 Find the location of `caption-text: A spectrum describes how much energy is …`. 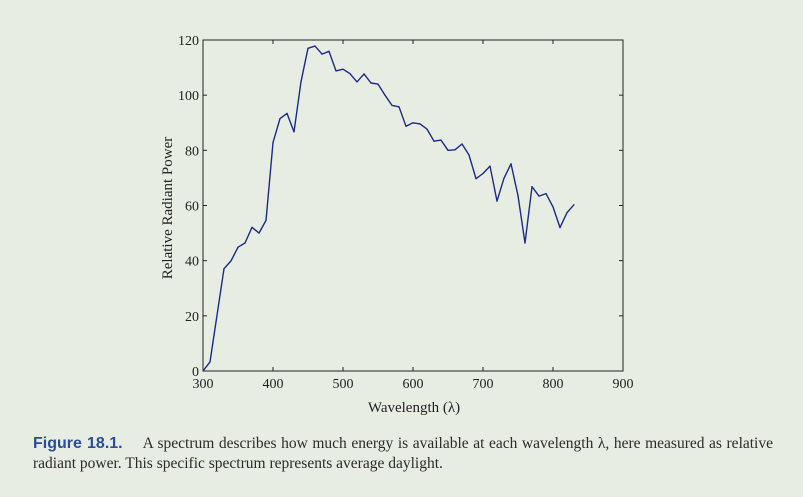

caption-text: A spectrum describes how much energy is … is located at coordinates (403, 453).